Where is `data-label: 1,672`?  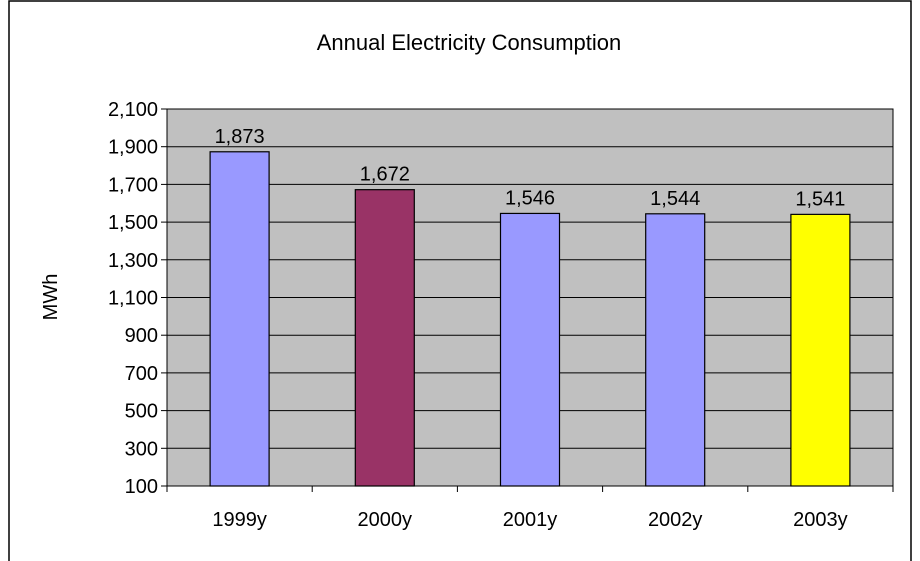 data-label: 1,672 is located at coordinates (385, 175).